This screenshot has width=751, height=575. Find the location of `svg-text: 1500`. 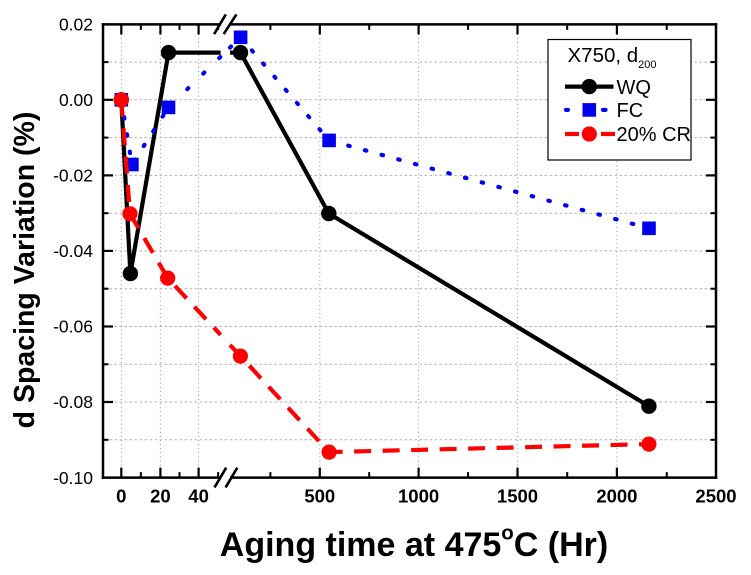

svg-text: 1500 is located at coordinates (517, 496).